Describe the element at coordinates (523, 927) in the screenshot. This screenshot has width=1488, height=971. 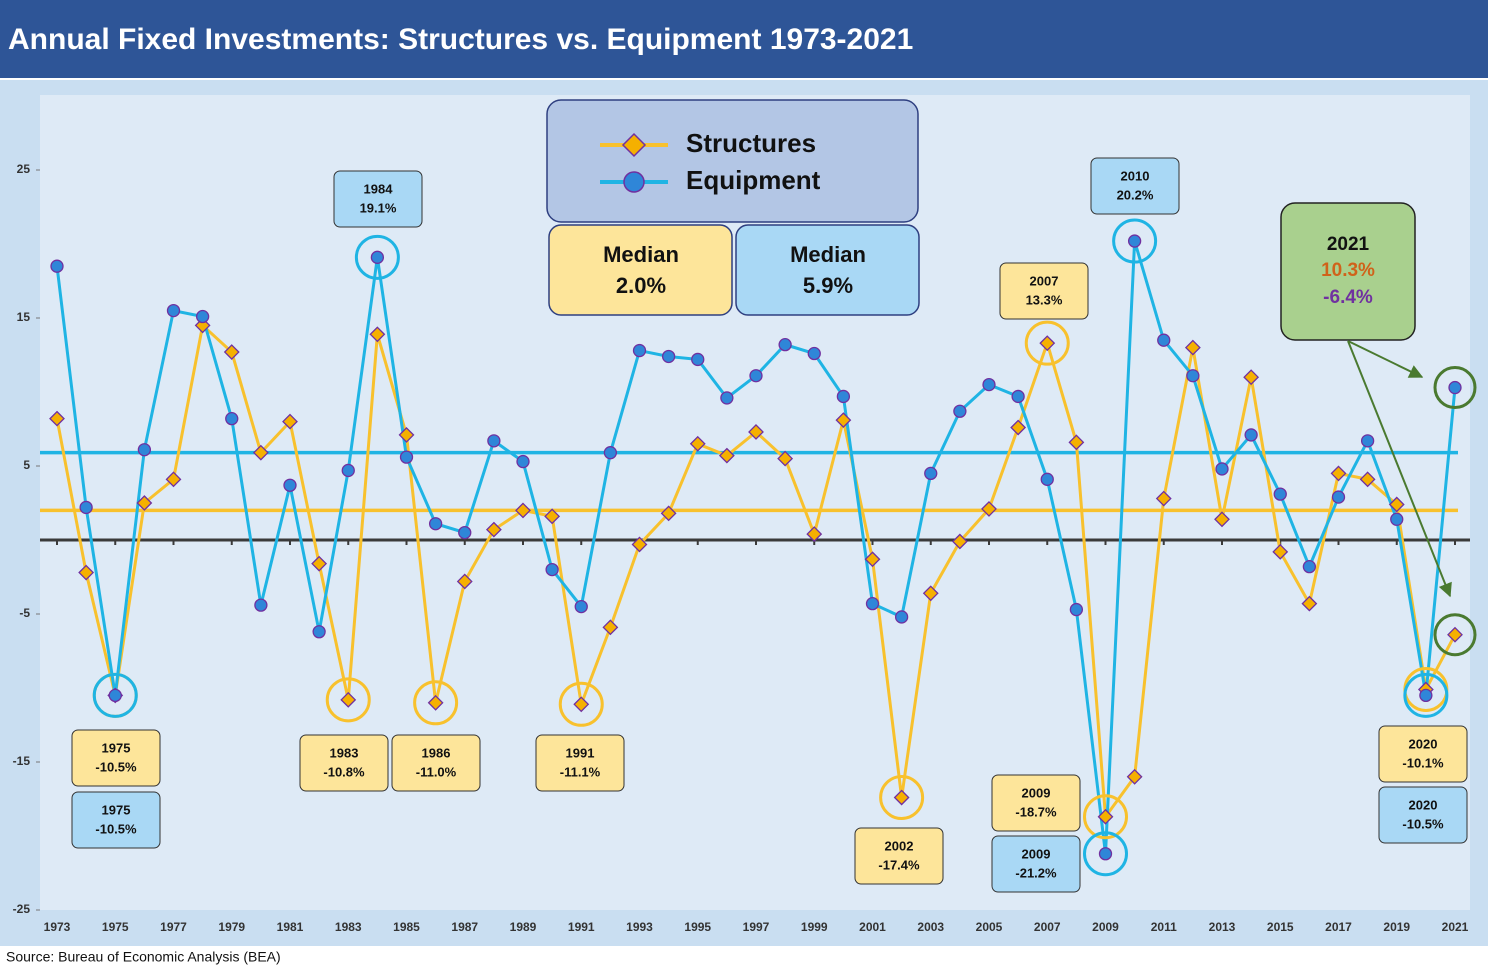
I see `x-tick-label: 1989` at that location.